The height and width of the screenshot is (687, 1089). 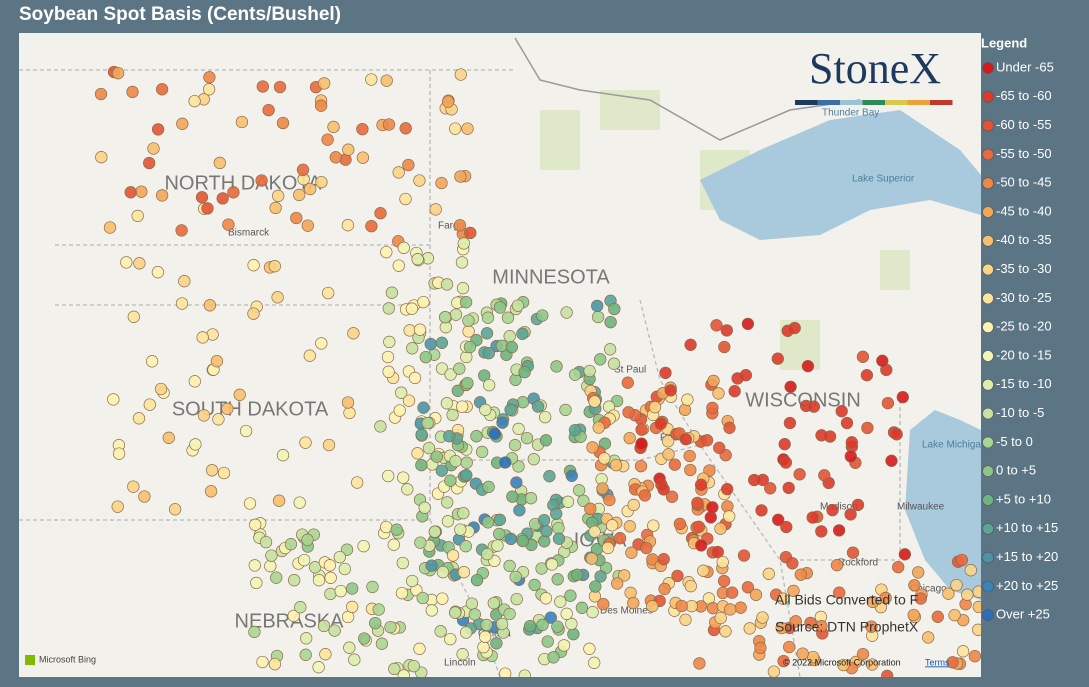 I want to click on legend-label: 0 to +5, so click(x=1016, y=470).